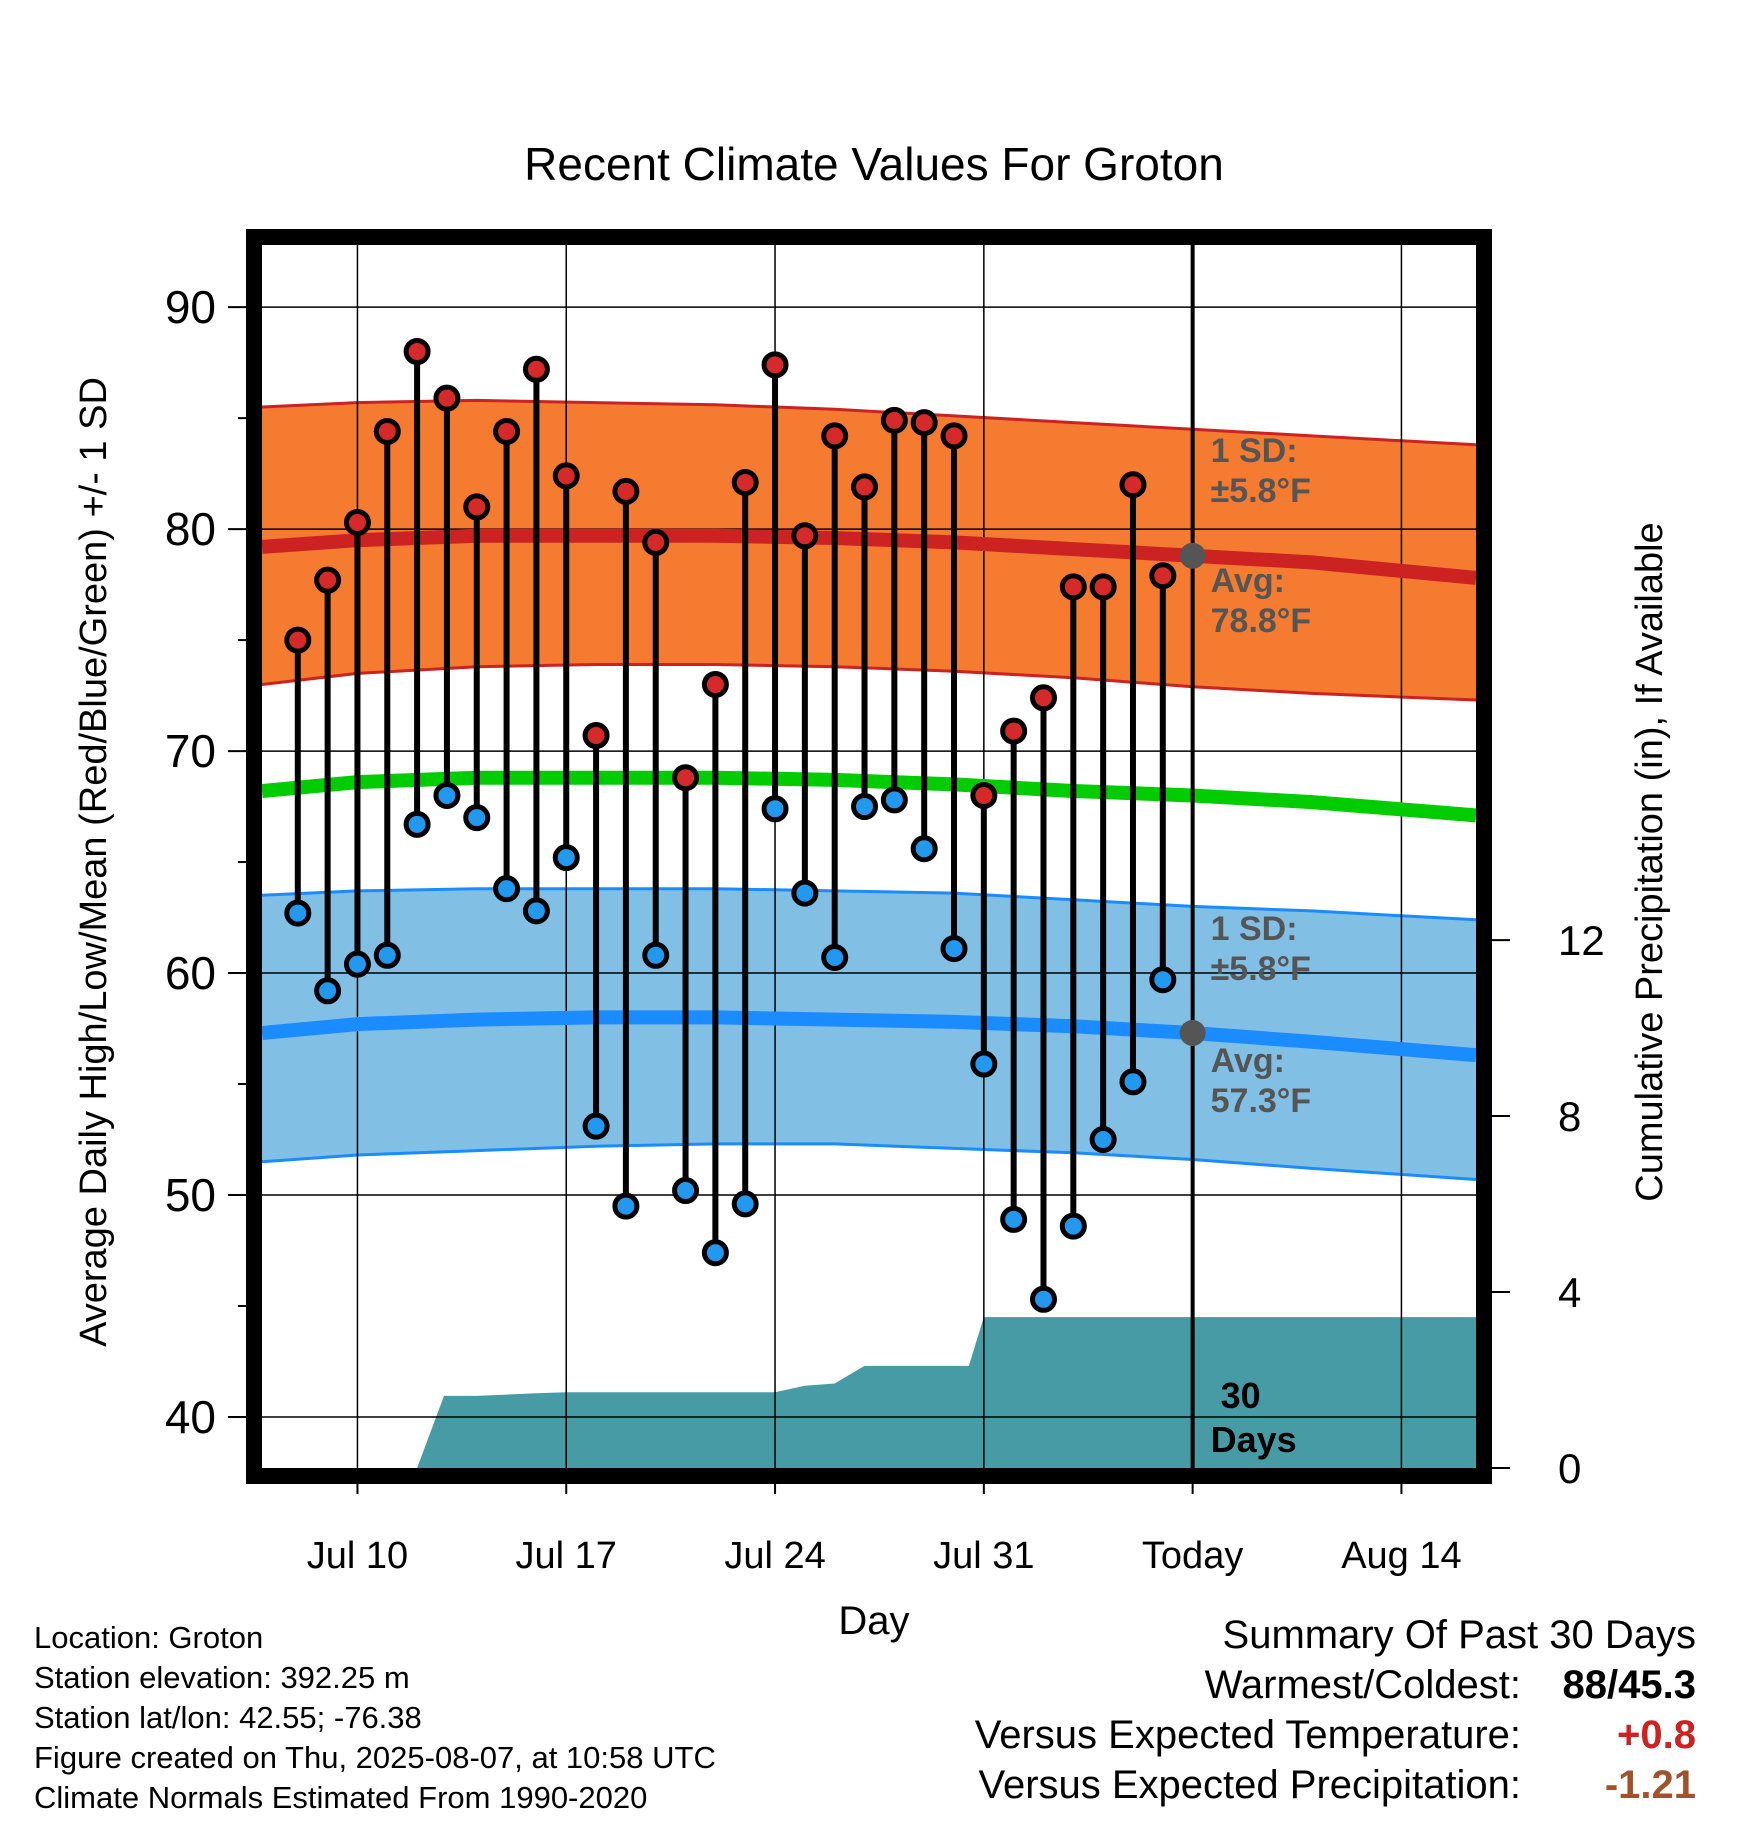  What do you see at coordinates (983, 1556) in the screenshot?
I see `x-tick-label: Jul 31` at bounding box center [983, 1556].